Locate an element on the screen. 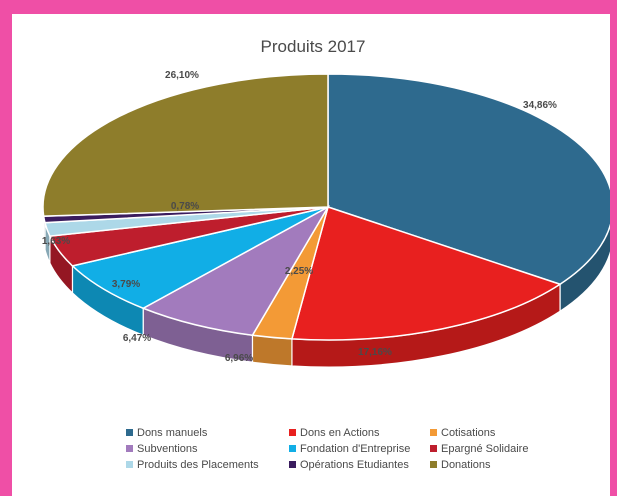 This screenshot has width=617, height=496. slice-donations-value-label: 26,10% is located at coordinates (182, 75).